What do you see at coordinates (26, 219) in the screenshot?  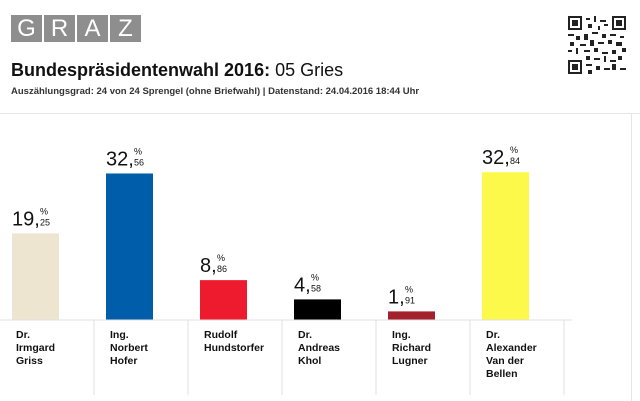 I see `value-label-integer: 19,` at bounding box center [26, 219].